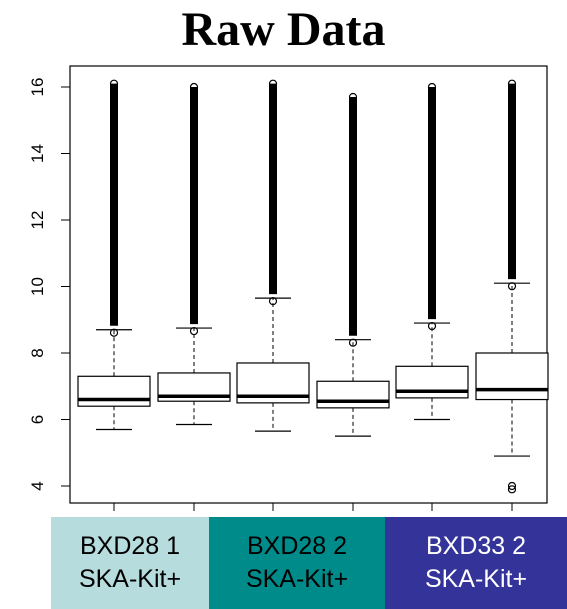 The width and height of the screenshot is (567, 609). I want to click on y-tick-label: 10, so click(37, 286).